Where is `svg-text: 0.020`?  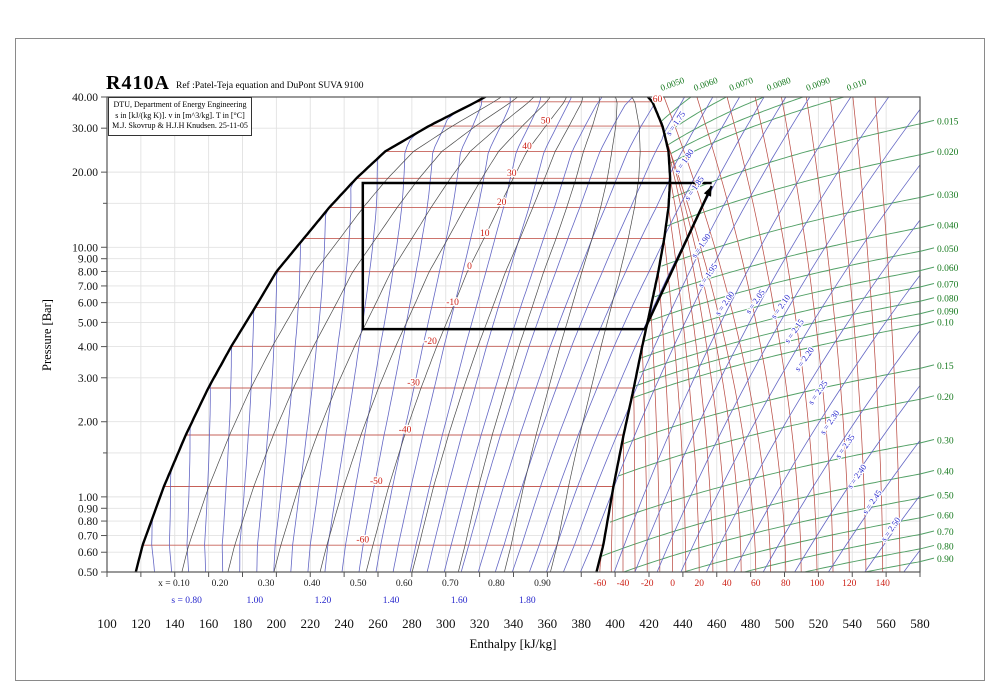
svg-text: 0.020 is located at coordinates (948, 153).